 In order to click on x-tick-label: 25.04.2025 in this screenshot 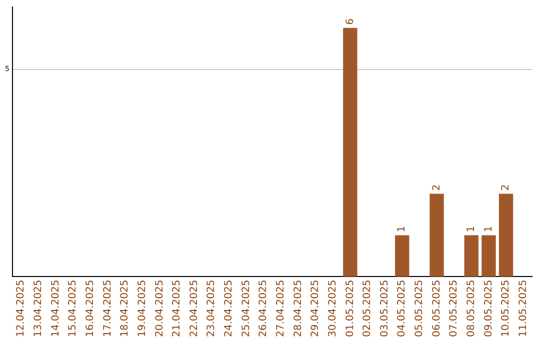, I will do `click(246, 309)`.